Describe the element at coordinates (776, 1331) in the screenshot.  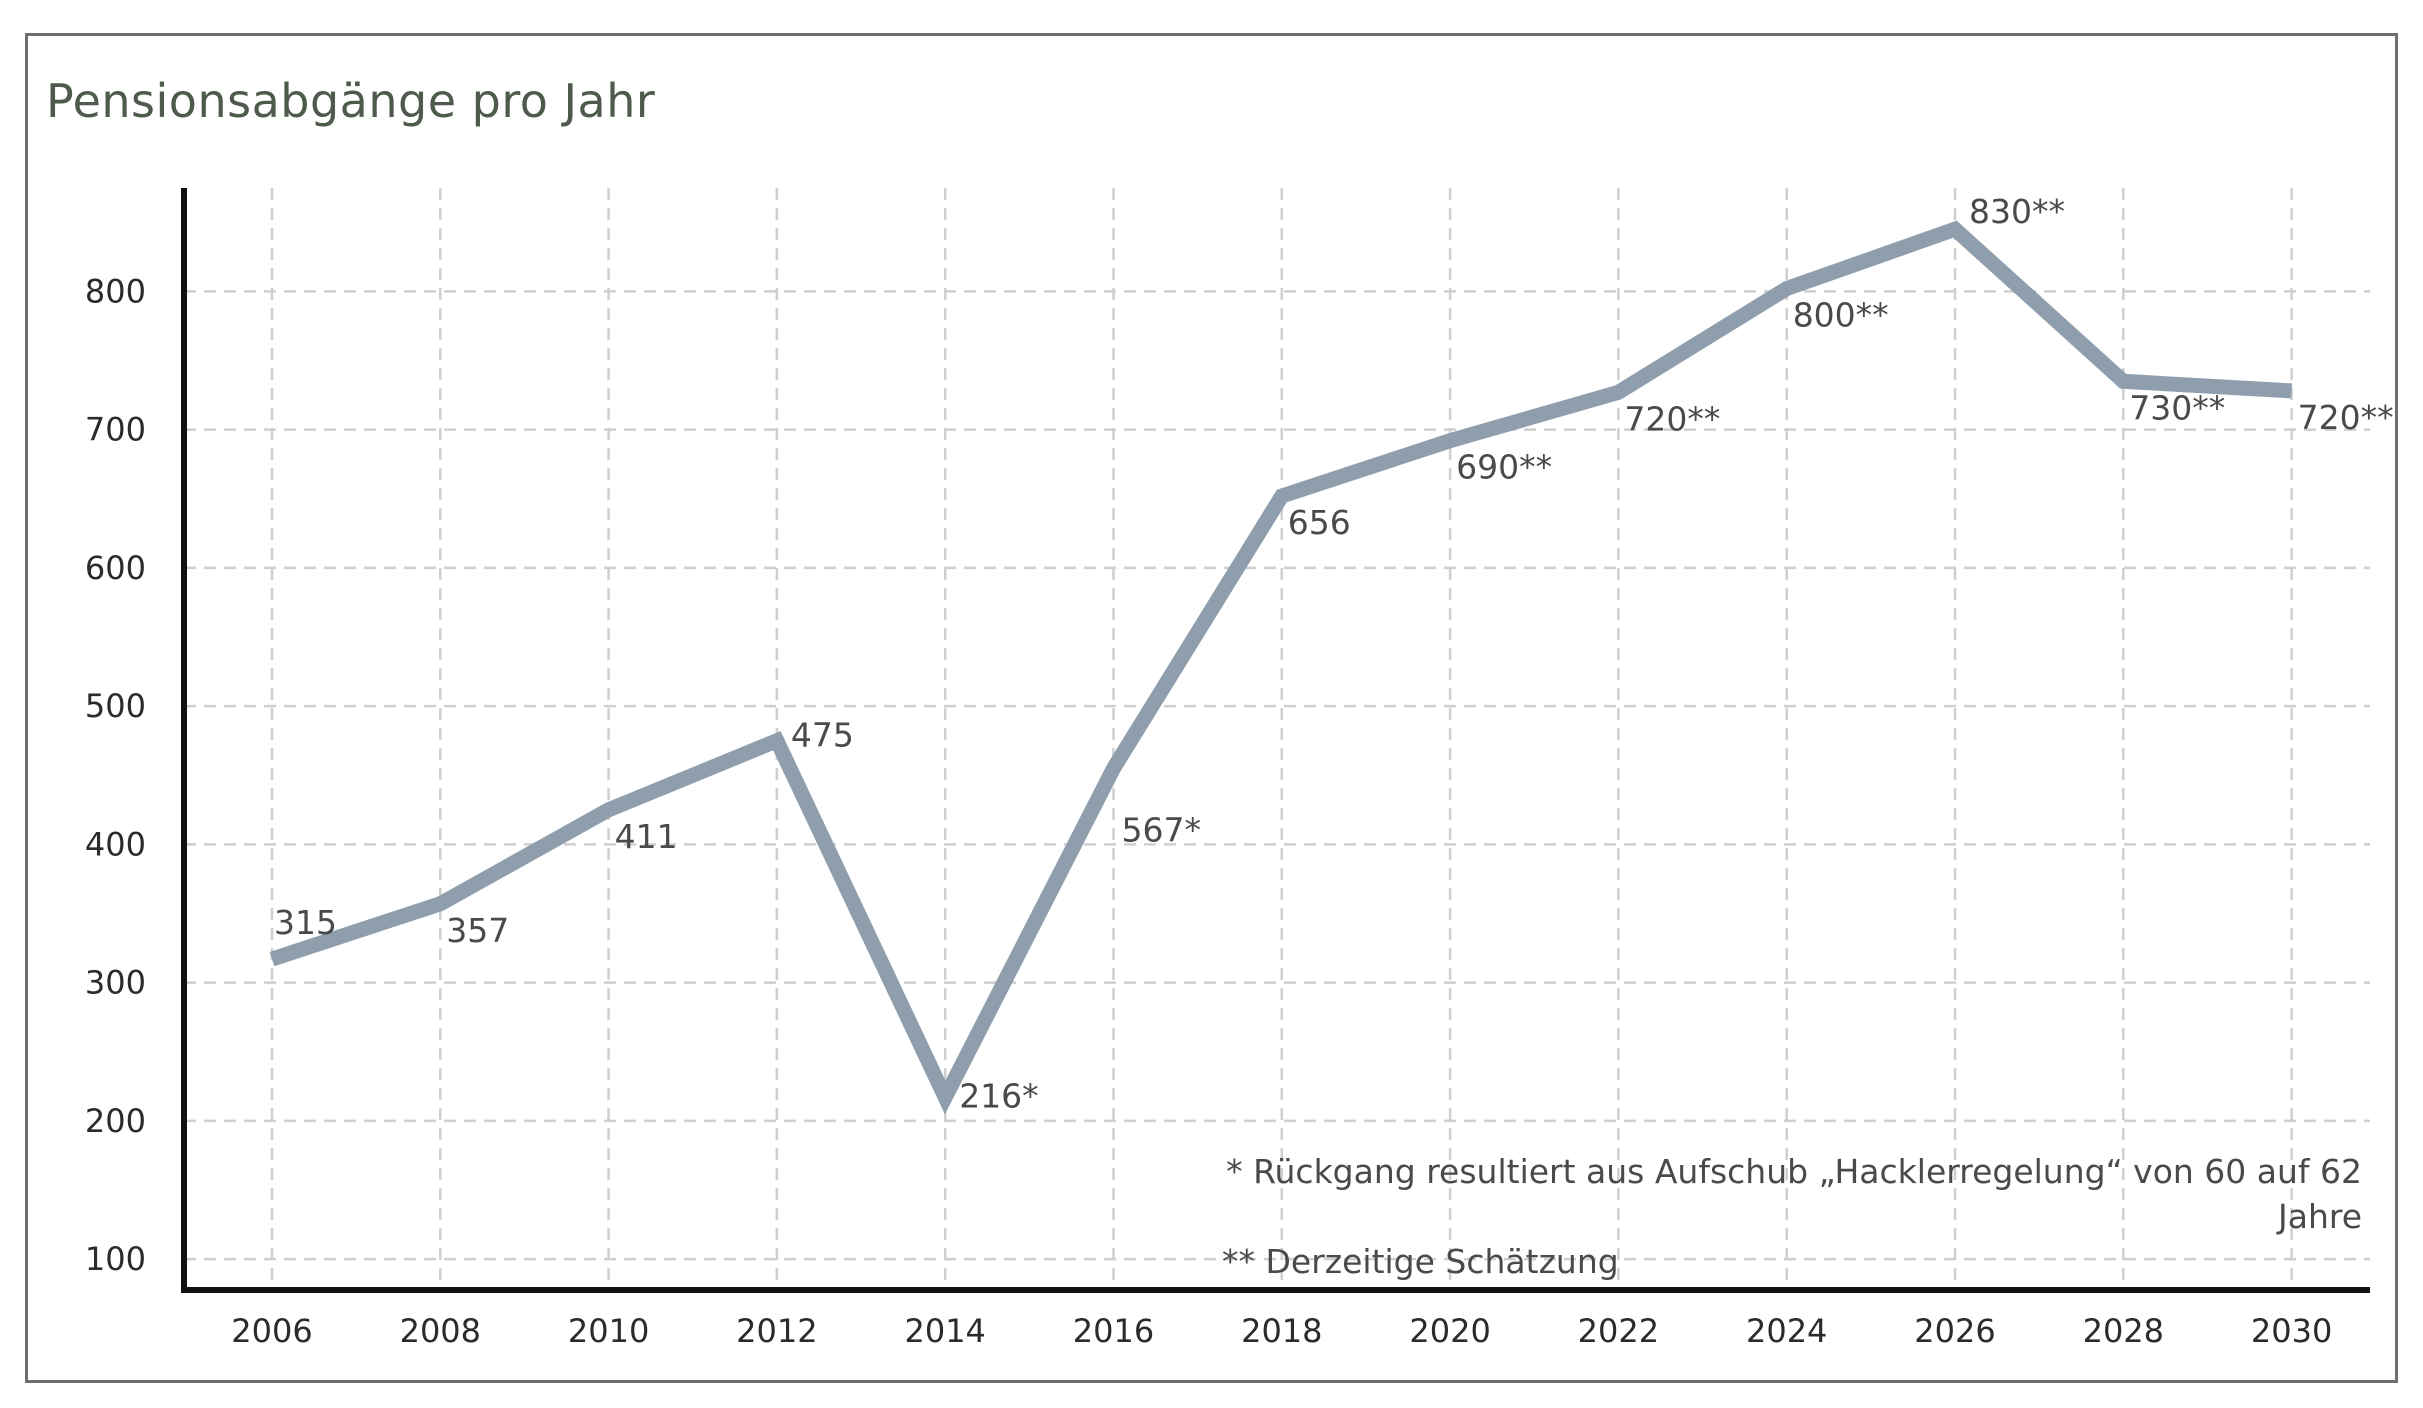
I see `x-tick-label: 2012` at that location.